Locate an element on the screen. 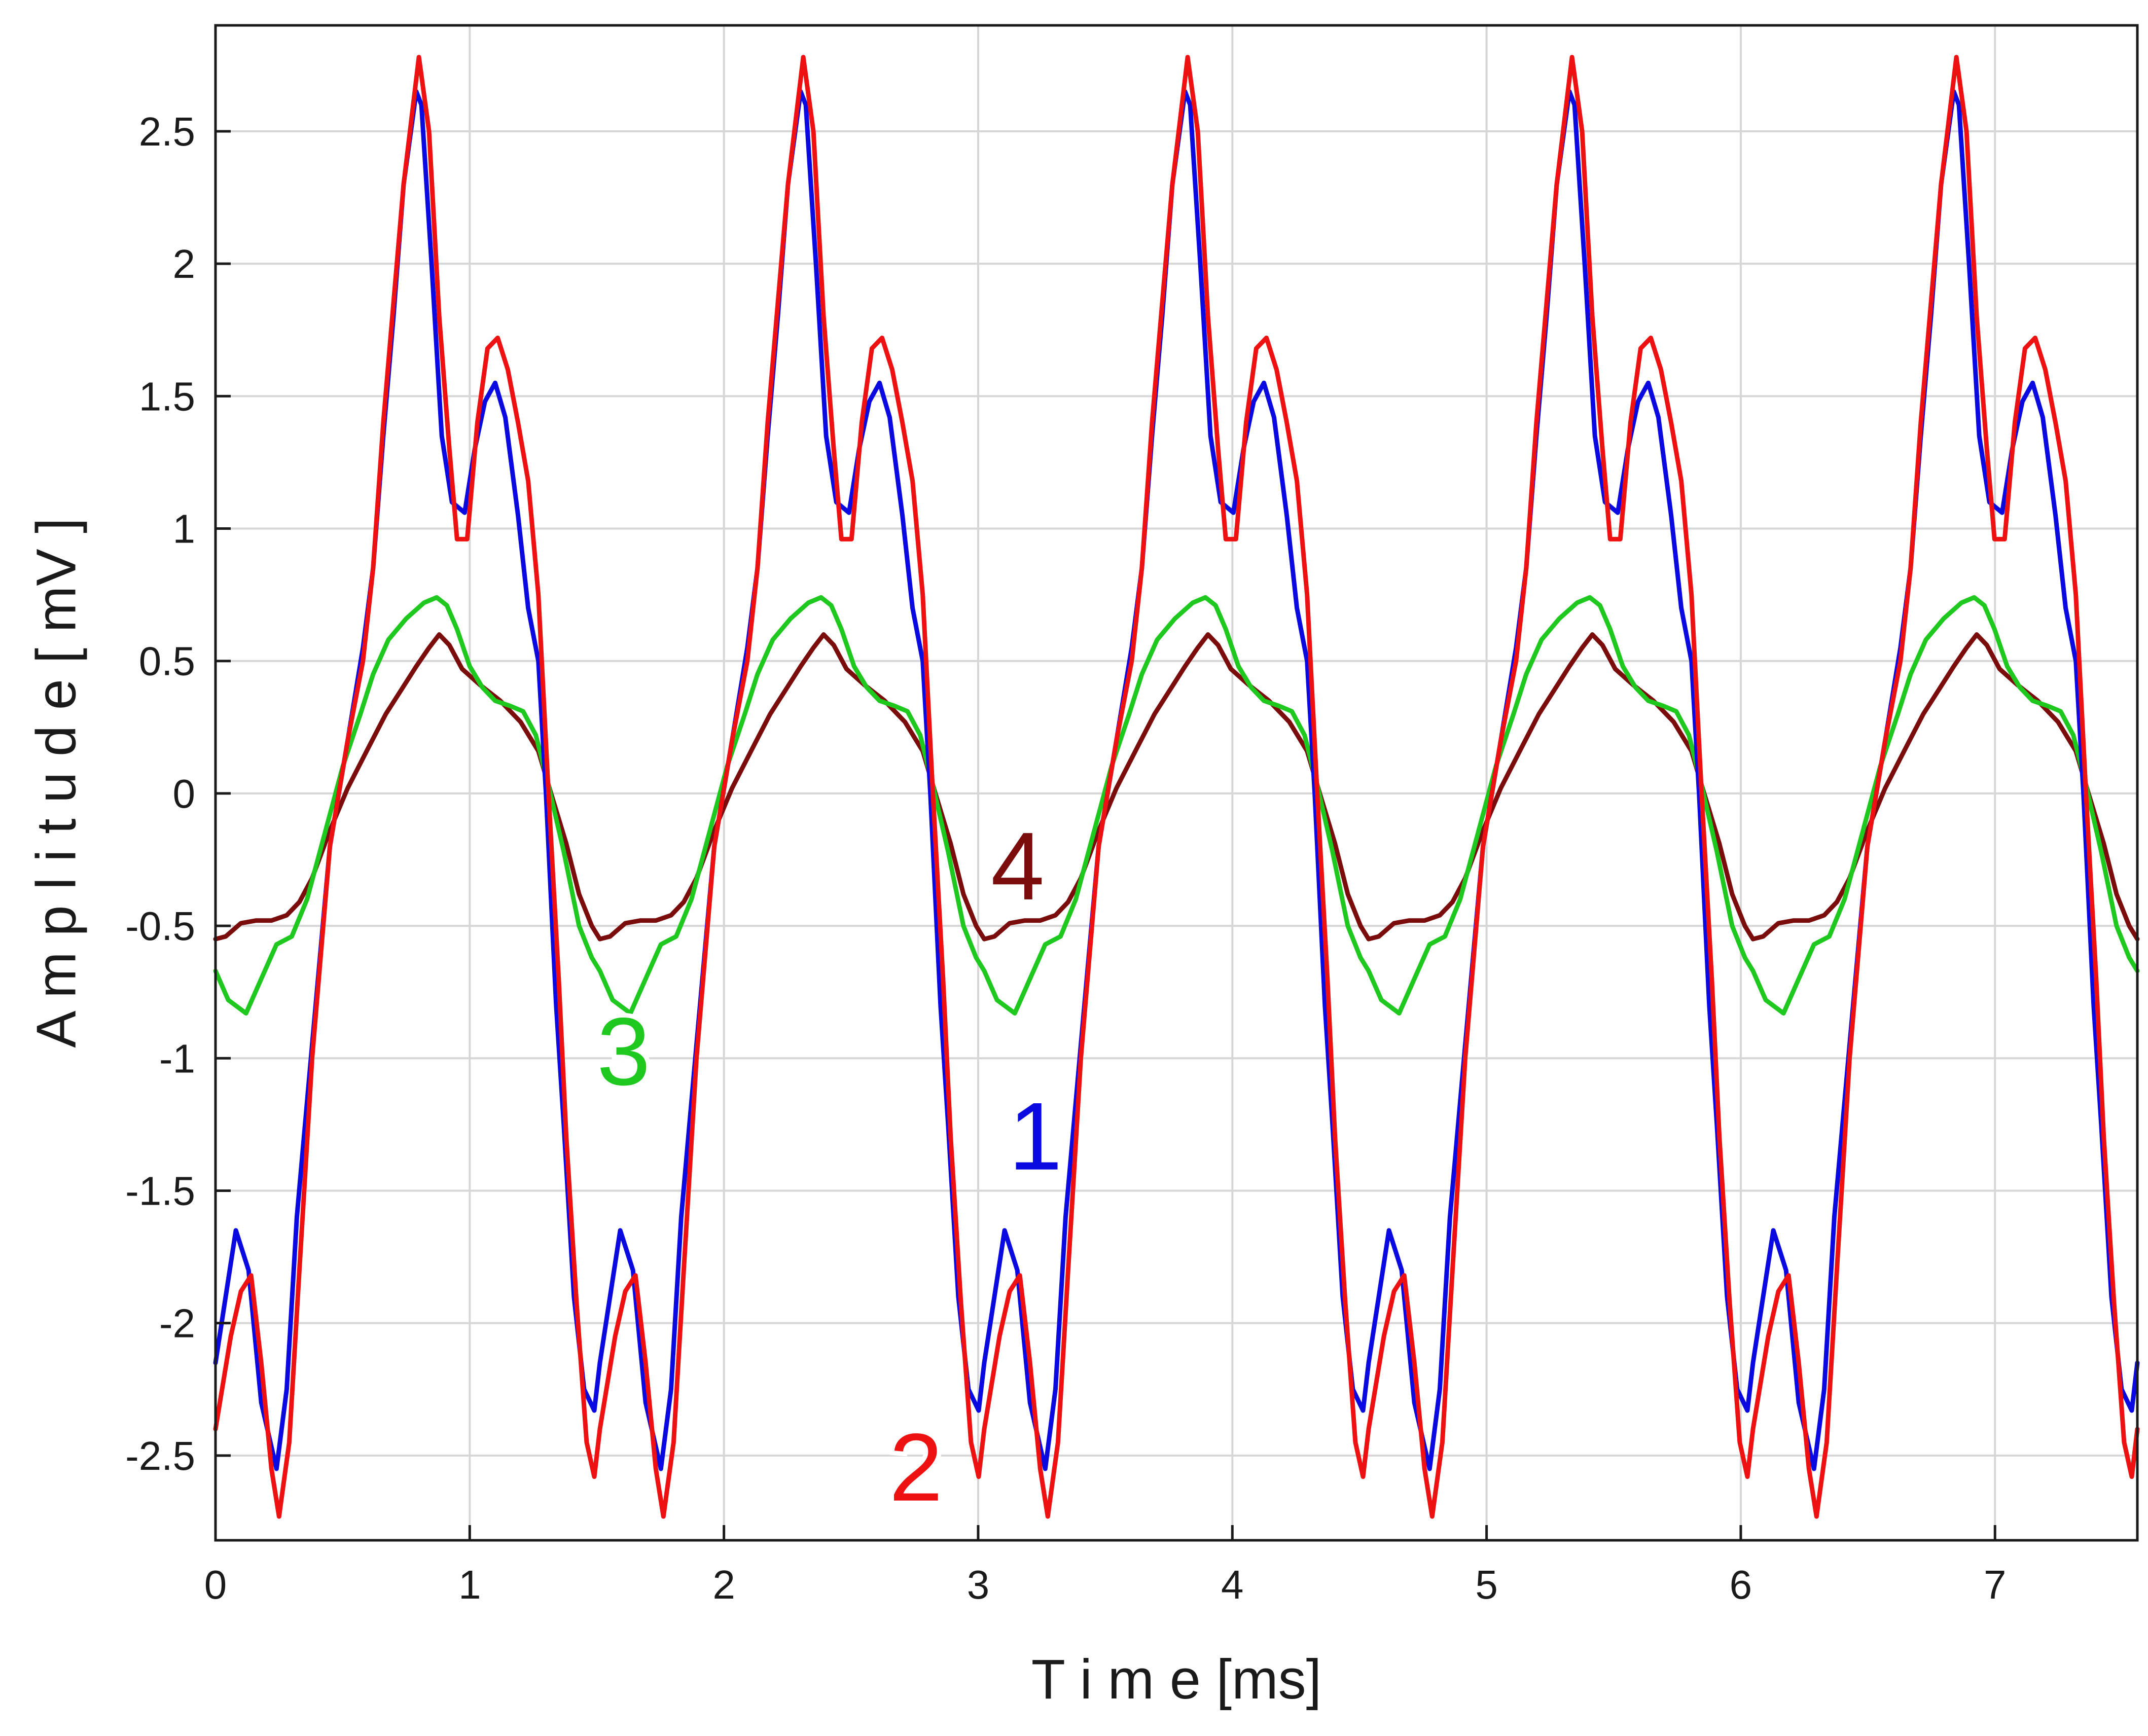 Image resolution: width=2148 pixels, height=1736 pixels. y-tick-label: -2.5 is located at coordinates (160, 1455).